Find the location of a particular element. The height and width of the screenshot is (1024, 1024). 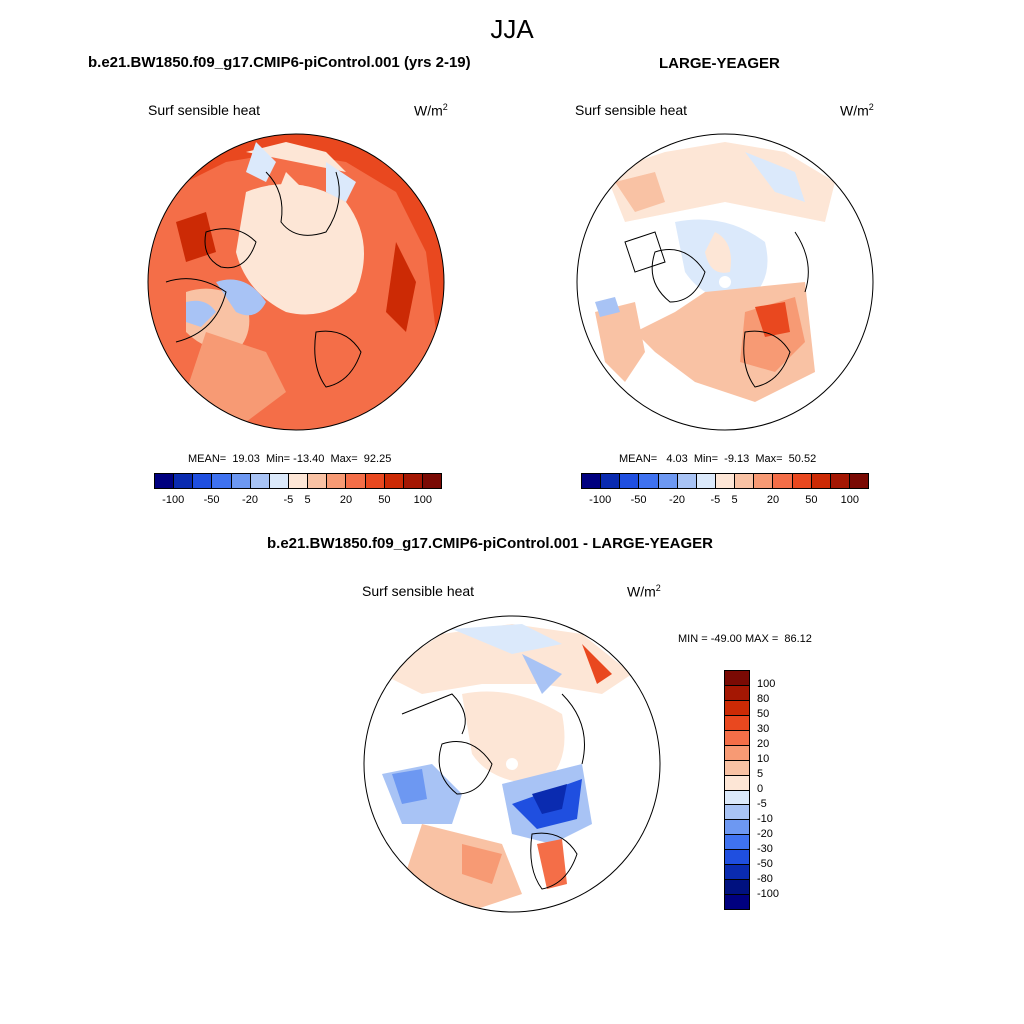

colorbar-tick-label: 80 is located at coordinates (763, 699).